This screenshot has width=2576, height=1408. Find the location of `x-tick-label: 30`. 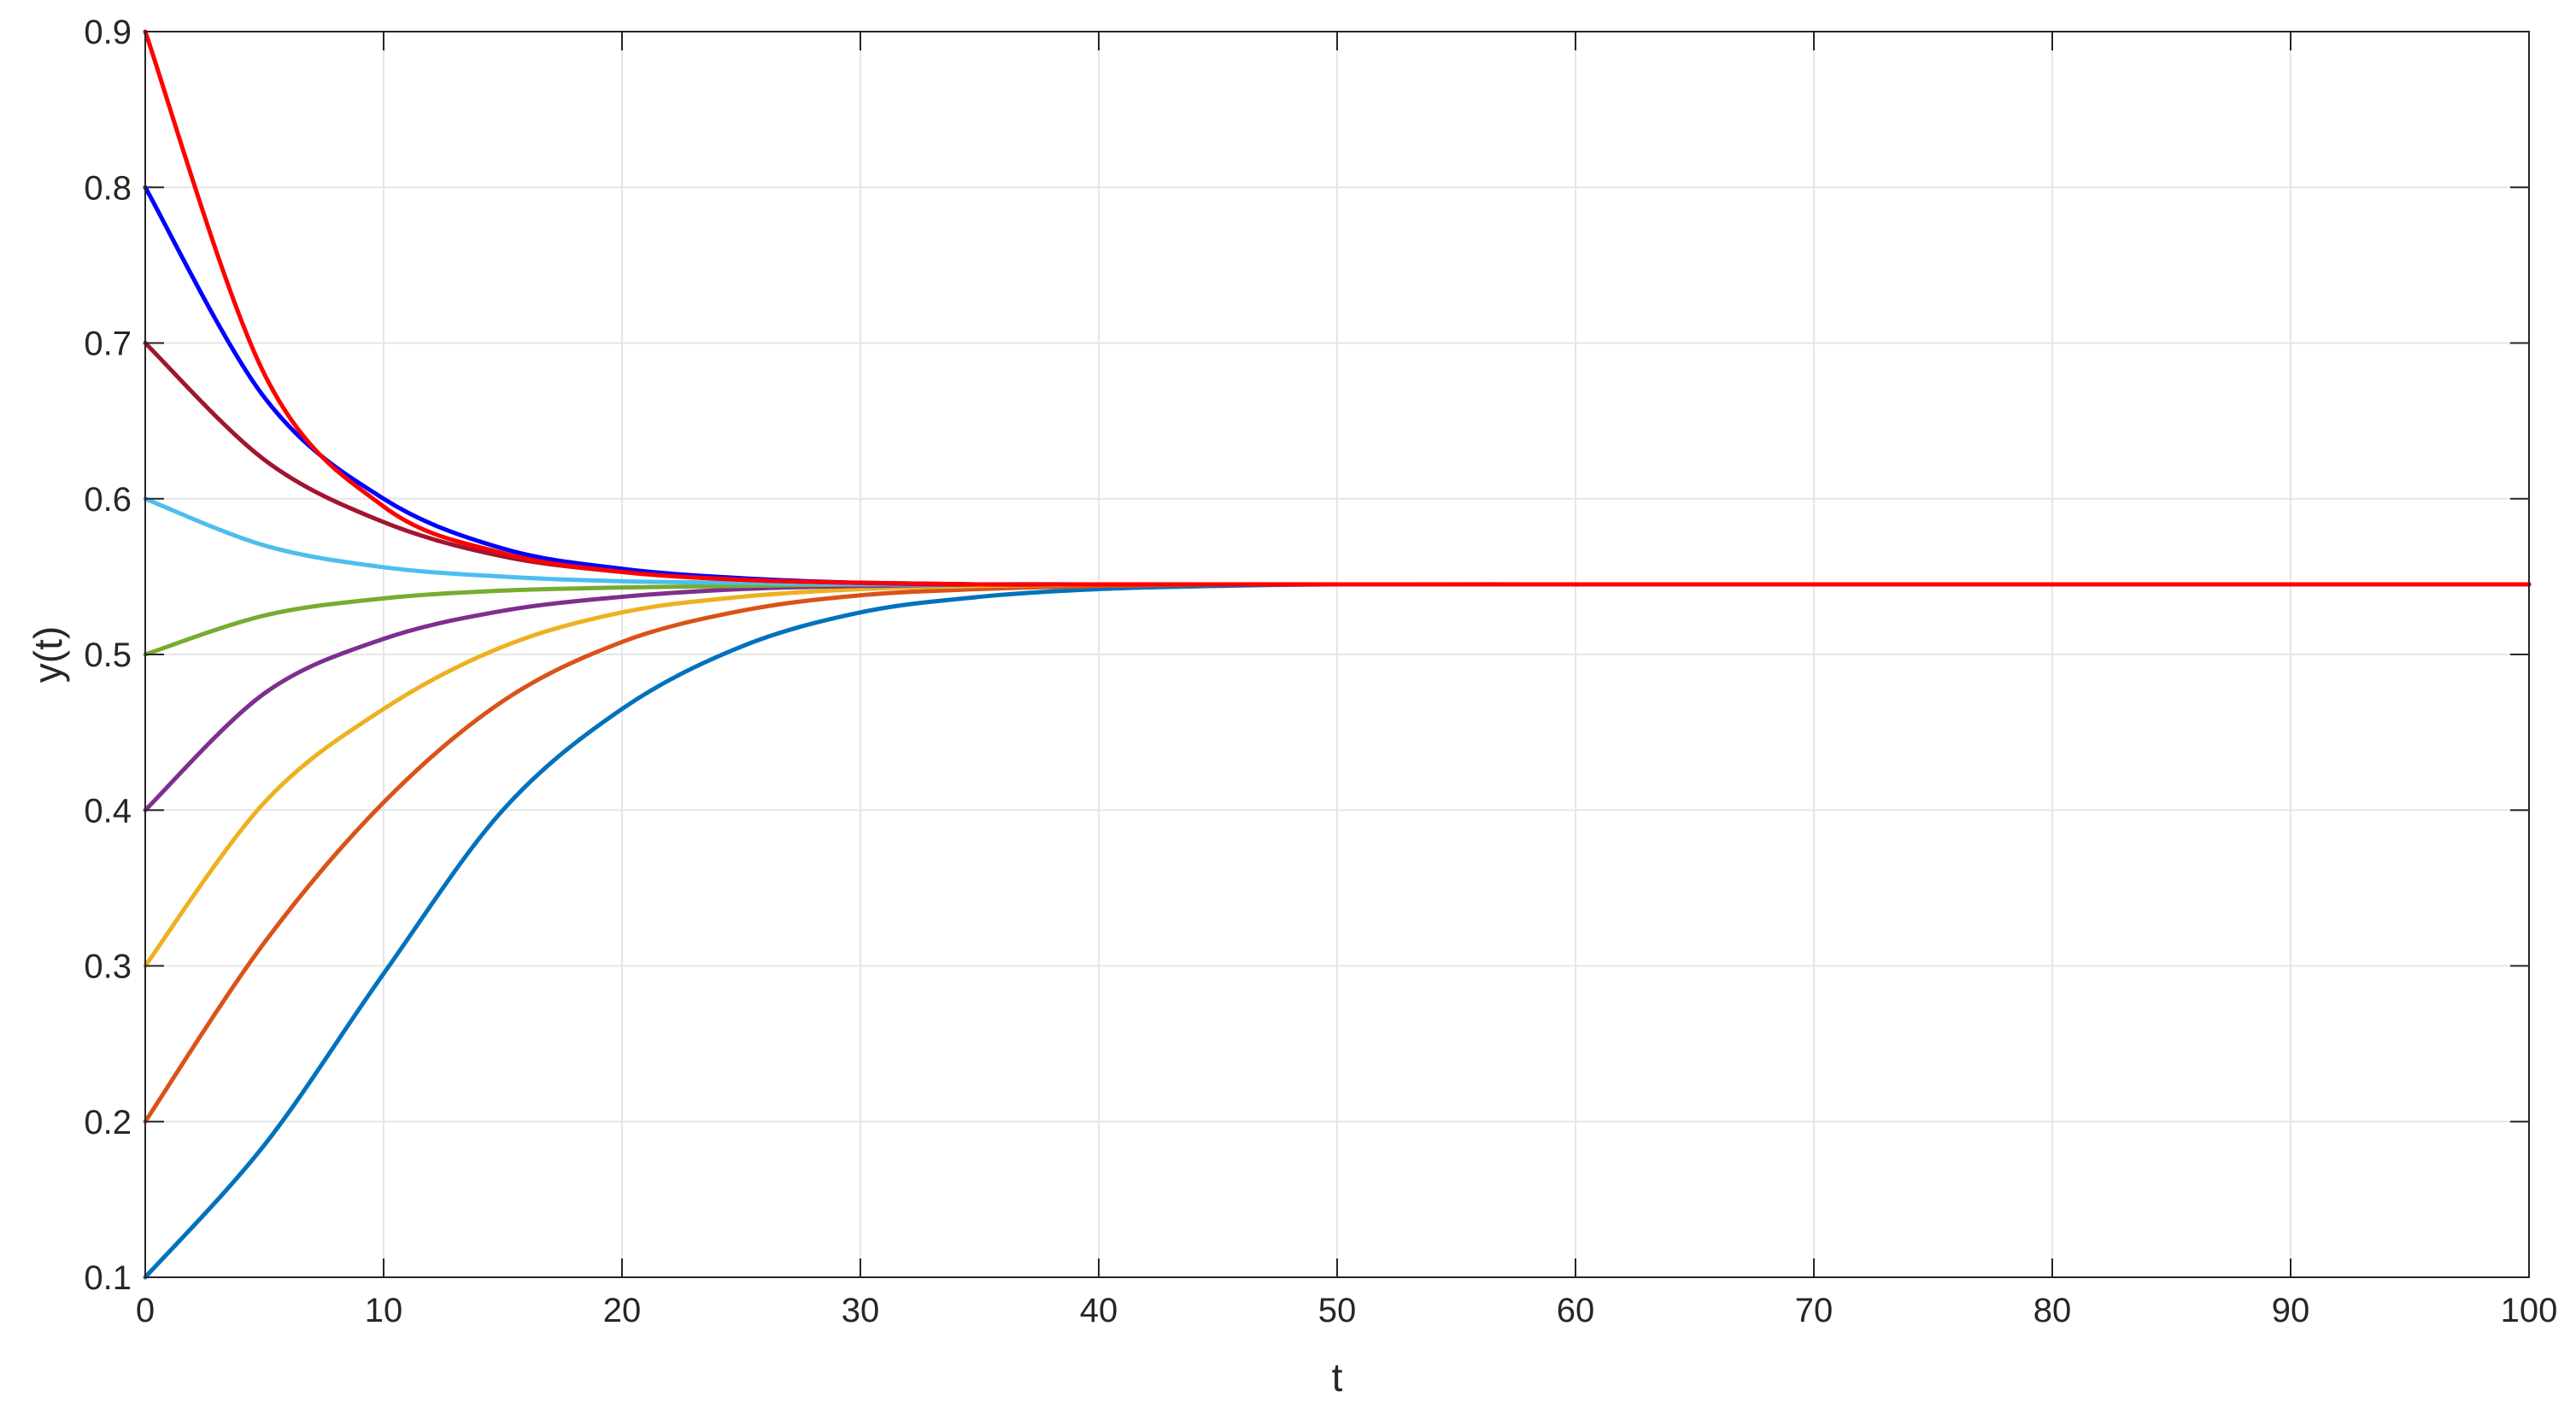

x-tick-label: 30 is located at coordinates (861, 1310).